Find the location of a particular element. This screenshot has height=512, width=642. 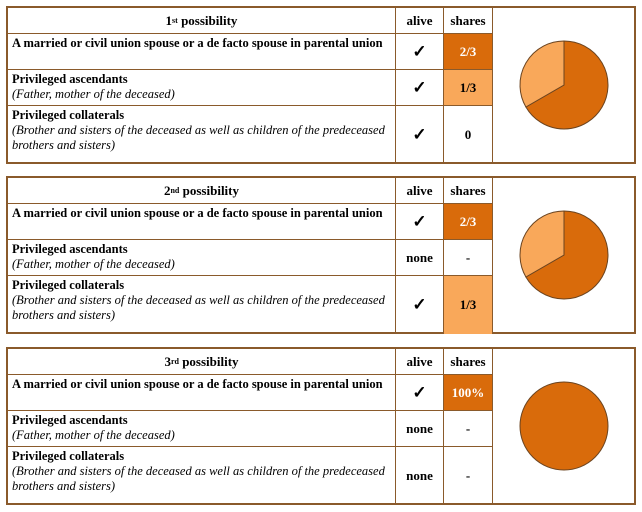

share-cell: 100% is located at coordinates (468, 393).